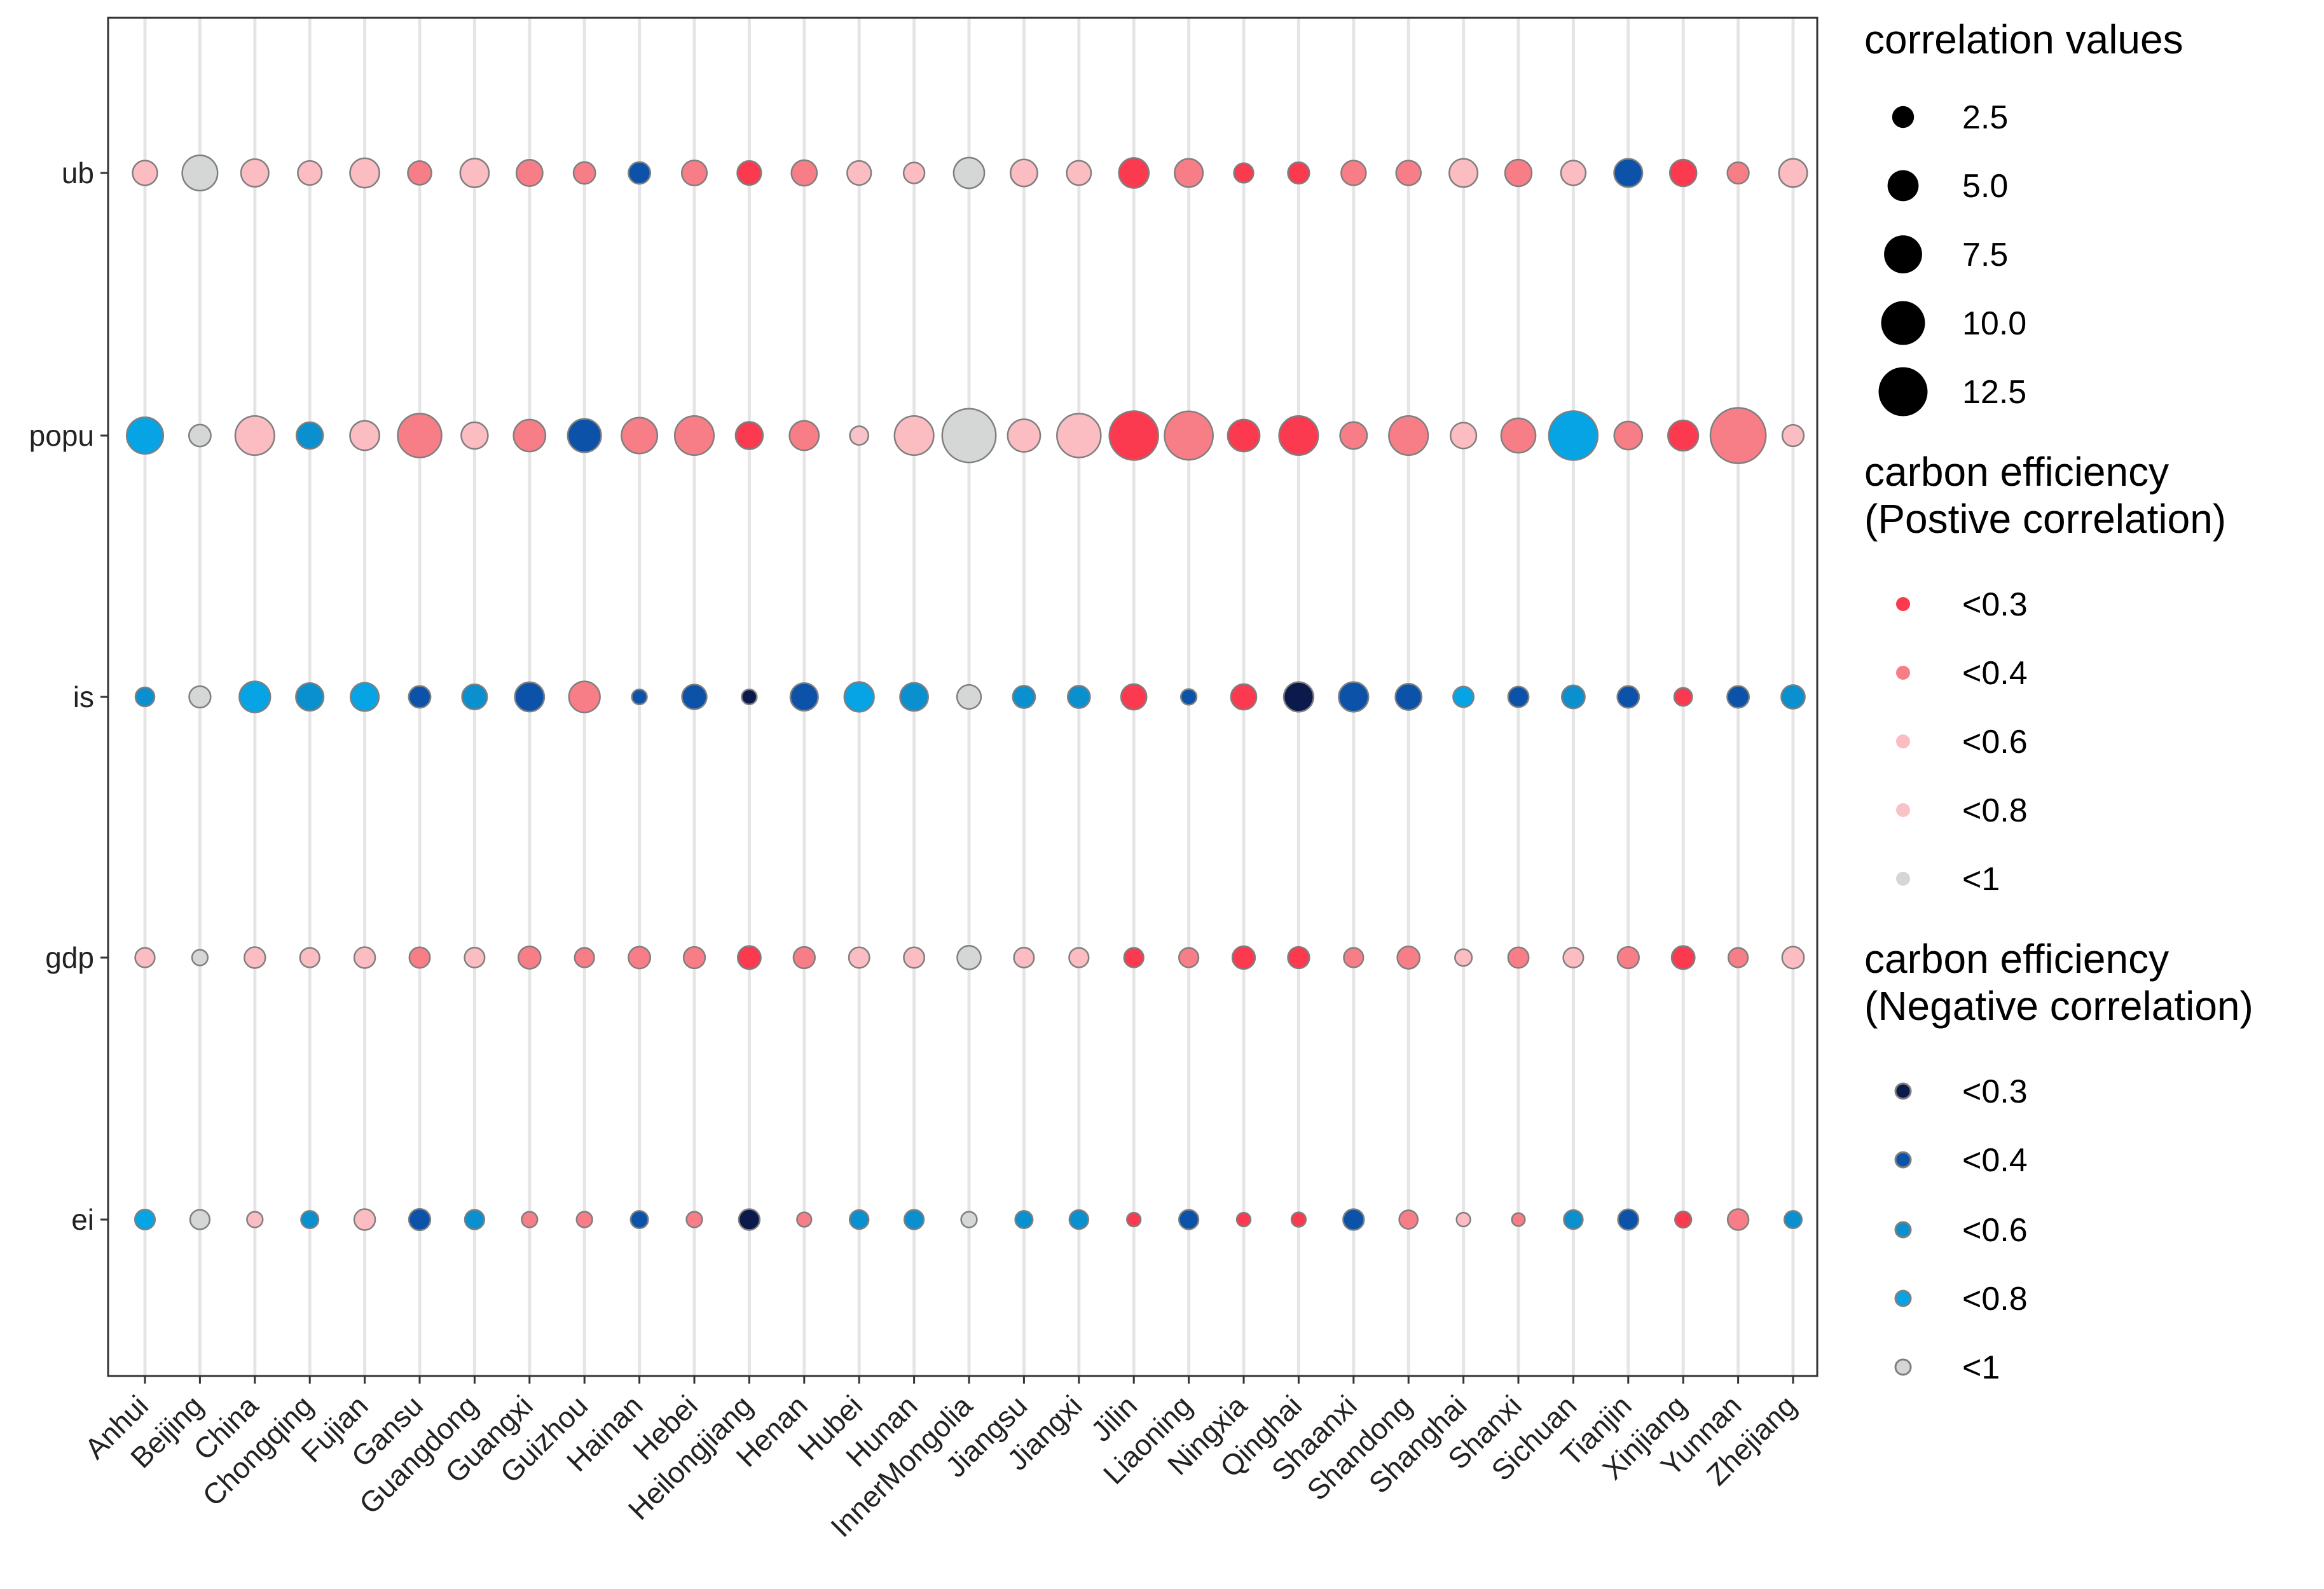 The width and height of the screenshot is (2324, 1589). What do you see at coordinates (61, 435) in the screenshot?
I see `y-tick-label-popu: popu` at bounding box center [61, 435].